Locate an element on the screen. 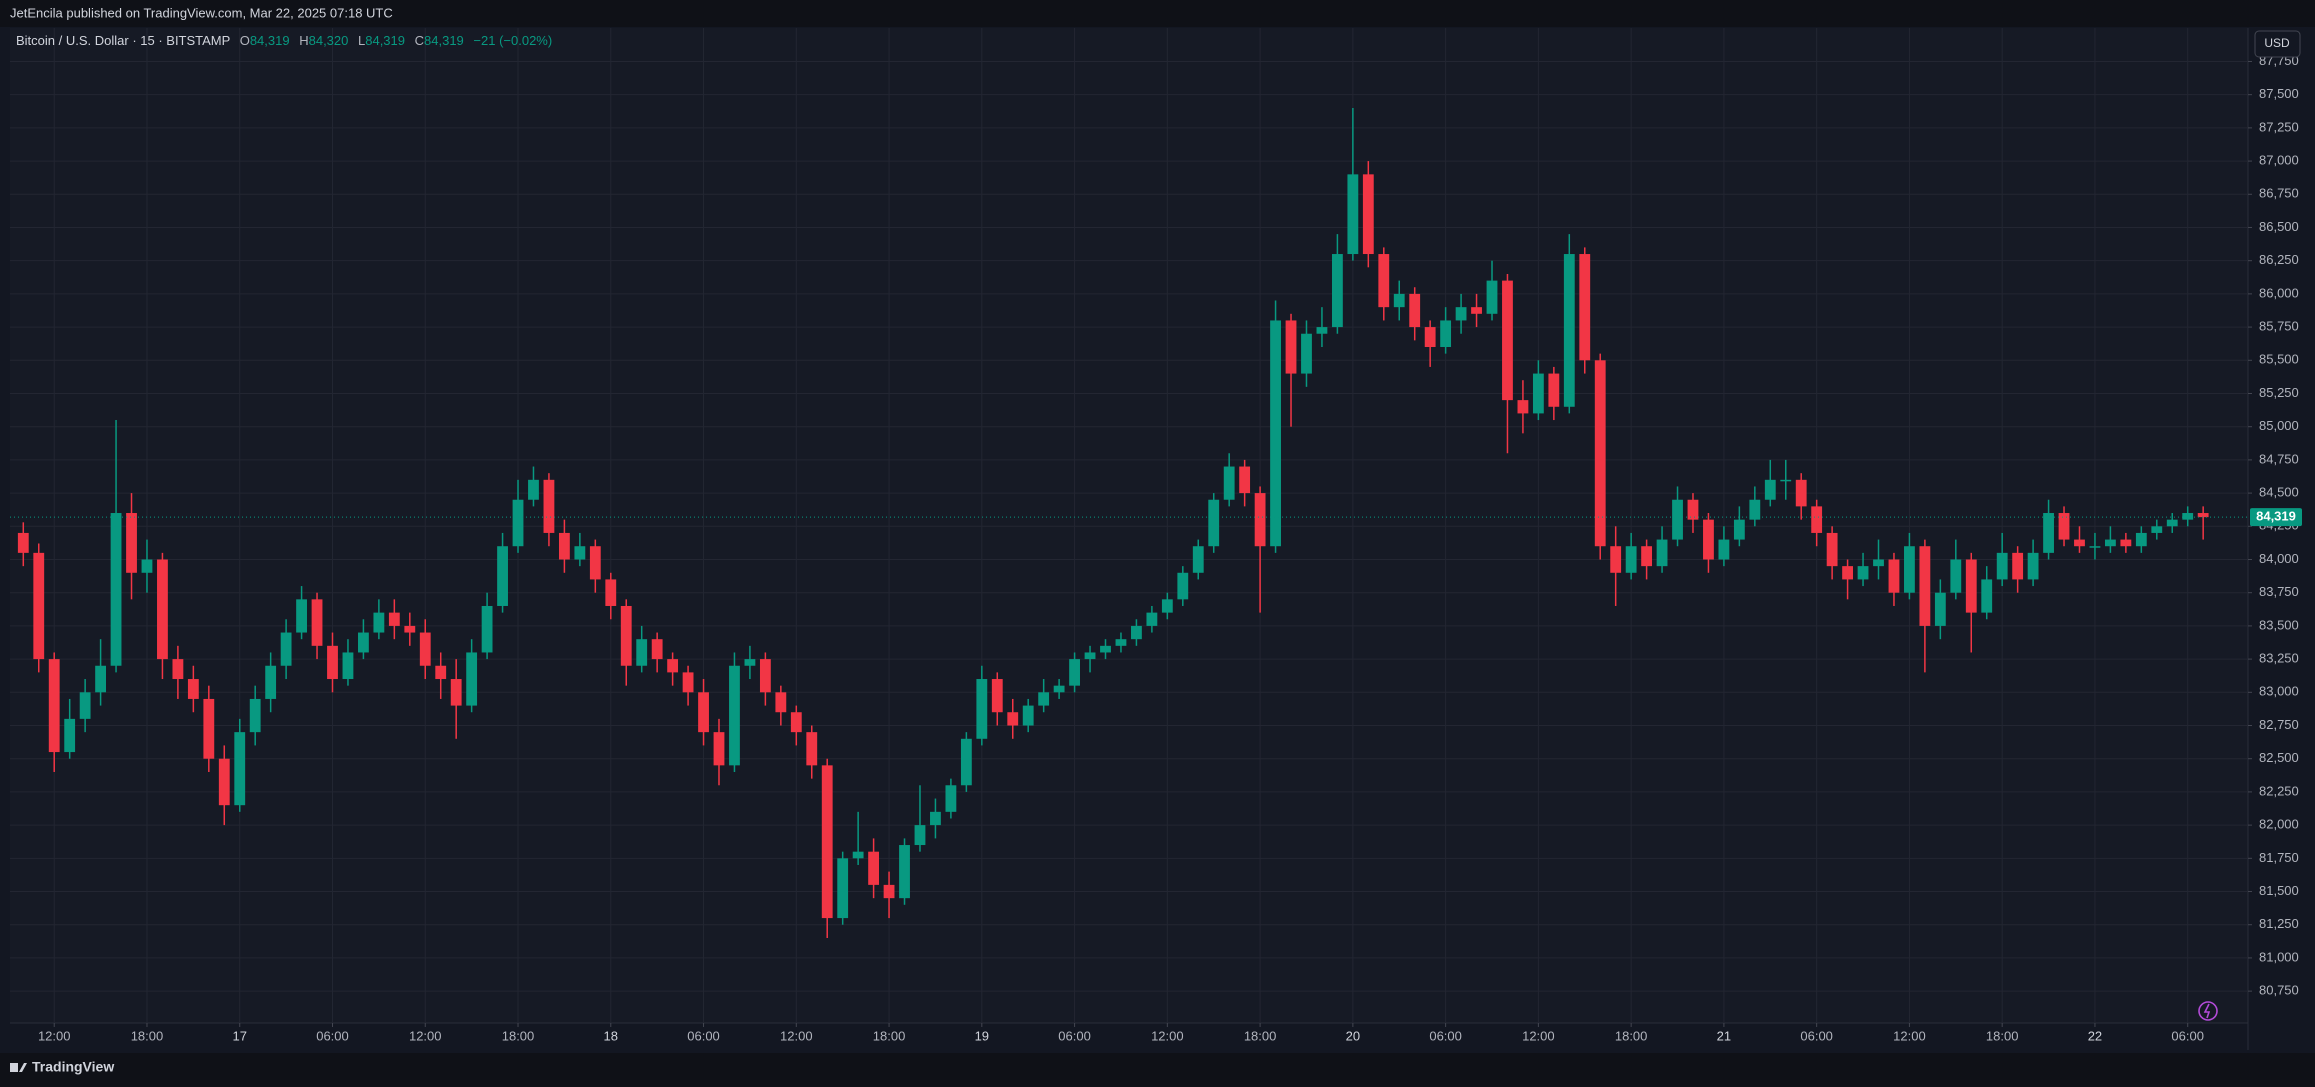  ohlc-value: 84,320 is located at coordinates (329, 40).